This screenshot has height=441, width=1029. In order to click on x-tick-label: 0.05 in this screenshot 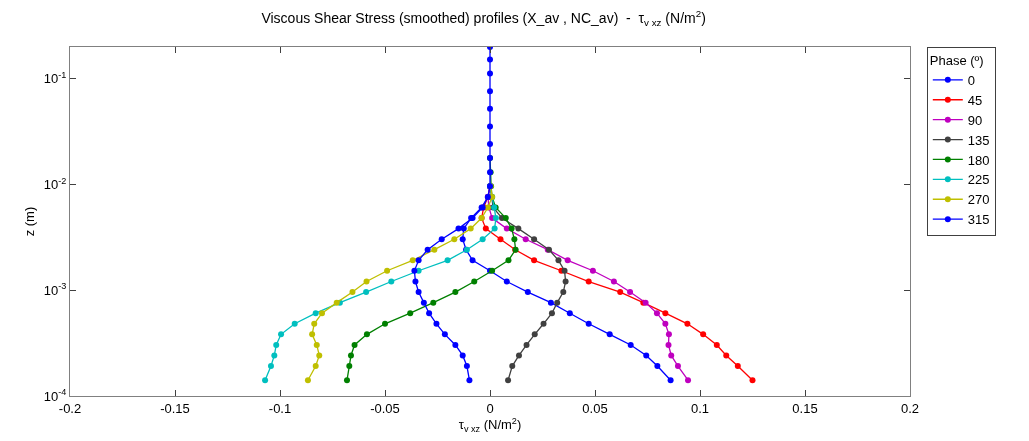, I will do `click(595, 408)`.